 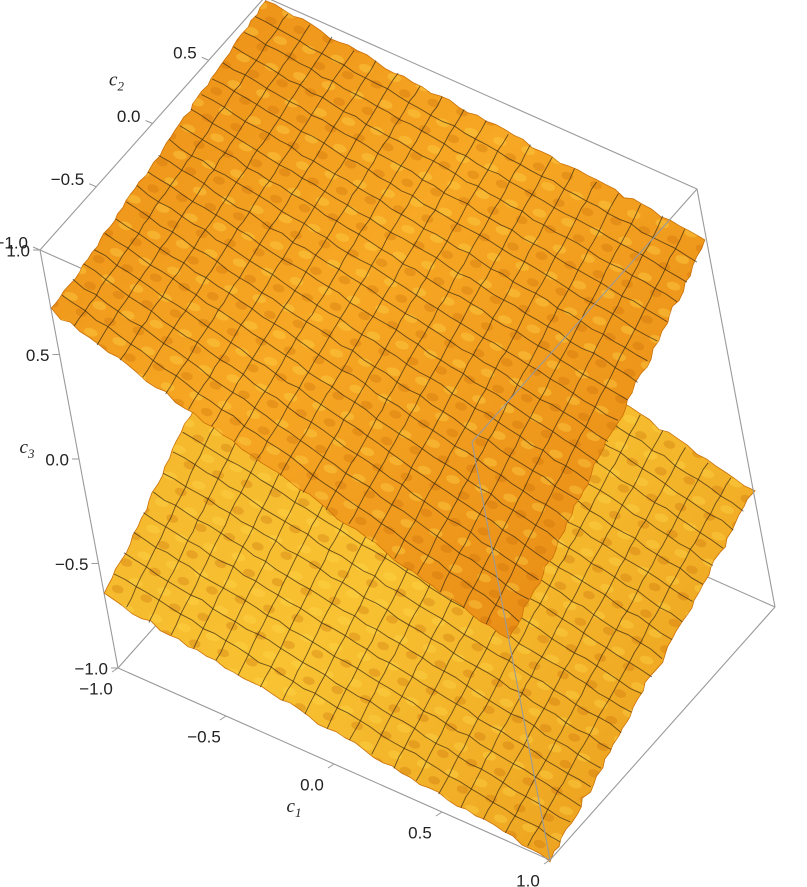 What do you see at coordinates (57, 459) in the screenshot?
I see `z-tick-label: 0.0` at bounding box center [57, 459].